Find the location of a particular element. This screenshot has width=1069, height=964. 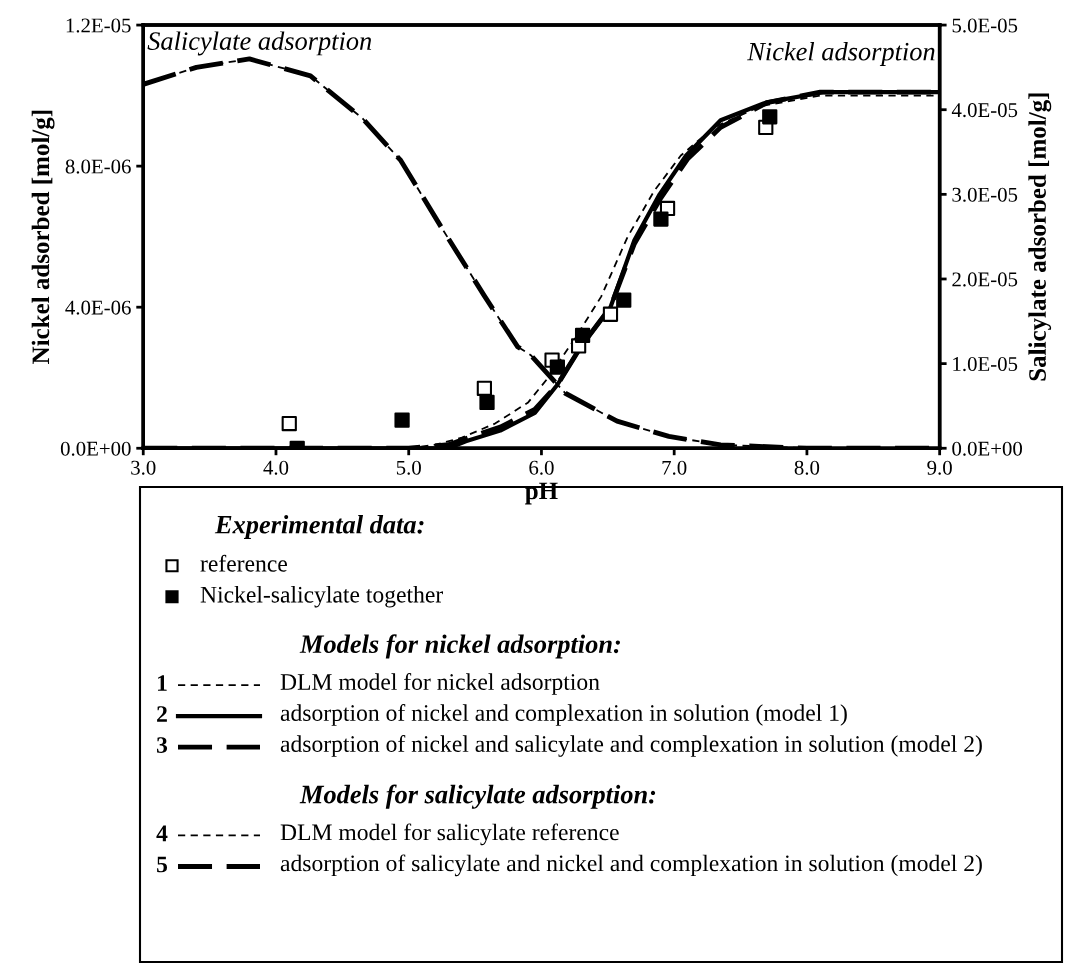

x-tick-label: 3.0 is located at coordinates (143, 467).